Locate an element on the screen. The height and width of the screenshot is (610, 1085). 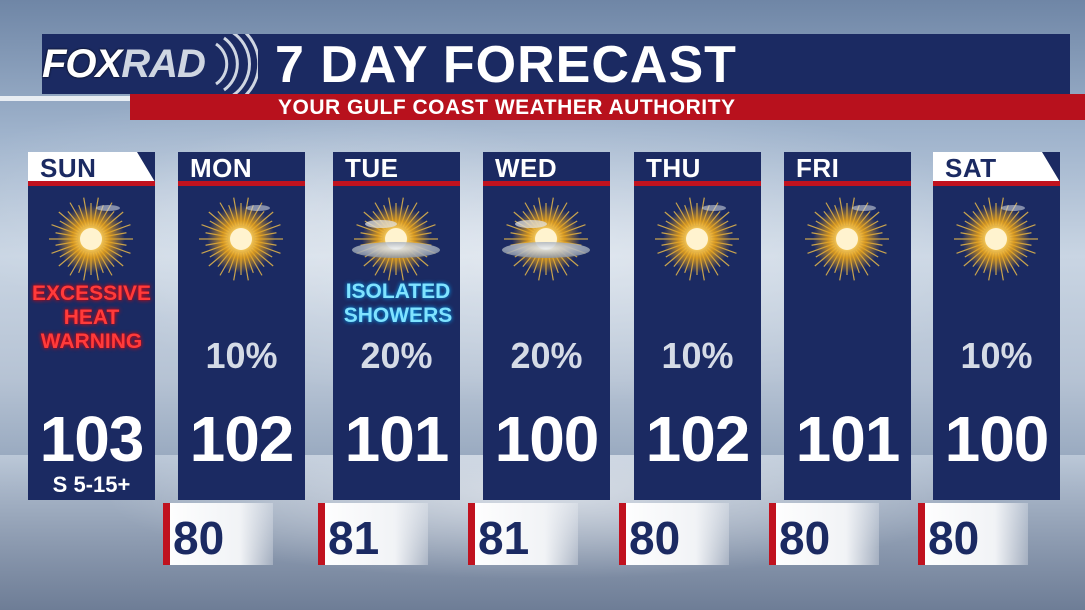
wind: S 5-15+ is located at coordinates (91, 484).